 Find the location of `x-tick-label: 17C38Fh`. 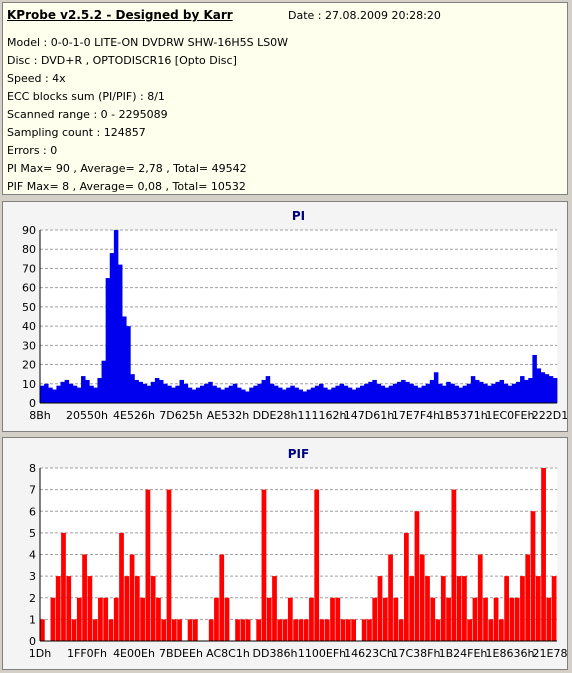

x-tick-label: 17C38Fh is located at coordinates (416, 653).